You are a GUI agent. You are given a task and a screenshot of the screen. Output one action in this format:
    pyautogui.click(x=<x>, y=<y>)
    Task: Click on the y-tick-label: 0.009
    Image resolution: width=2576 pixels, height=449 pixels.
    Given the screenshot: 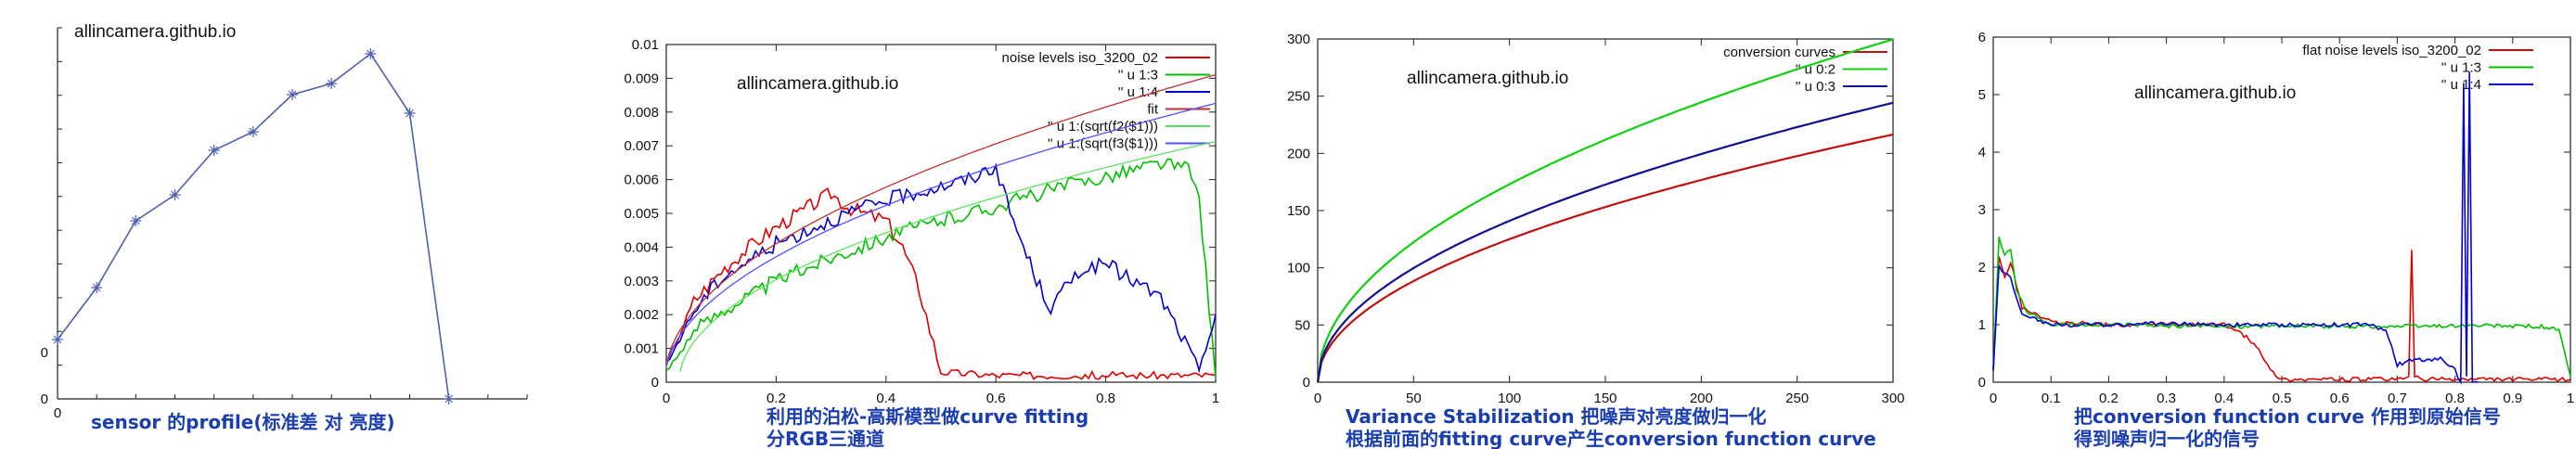 What is the action you would take?
    pyautogui.click(x=641, y=78)
    